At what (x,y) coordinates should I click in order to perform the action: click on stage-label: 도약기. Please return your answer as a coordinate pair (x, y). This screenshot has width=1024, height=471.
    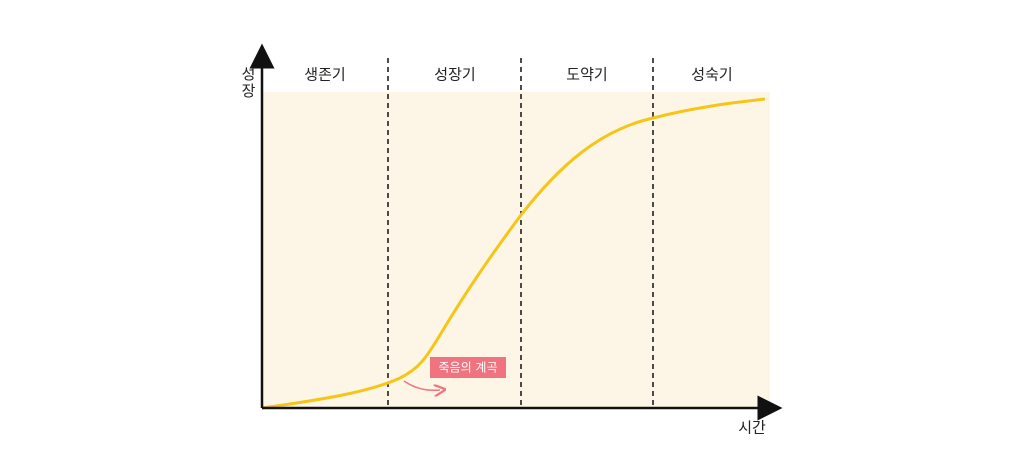
    Looking at the image, I should click on (586, 75).